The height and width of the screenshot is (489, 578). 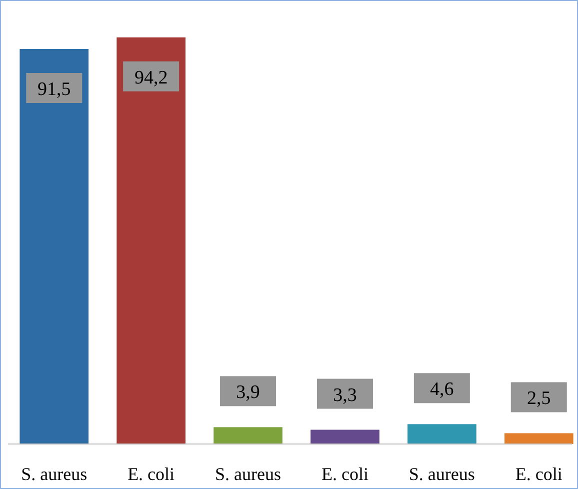 What do you see at coordinates (151, 77) in the screenshot?
I see `data-label: 94,2` at bounding box center [151, 77].